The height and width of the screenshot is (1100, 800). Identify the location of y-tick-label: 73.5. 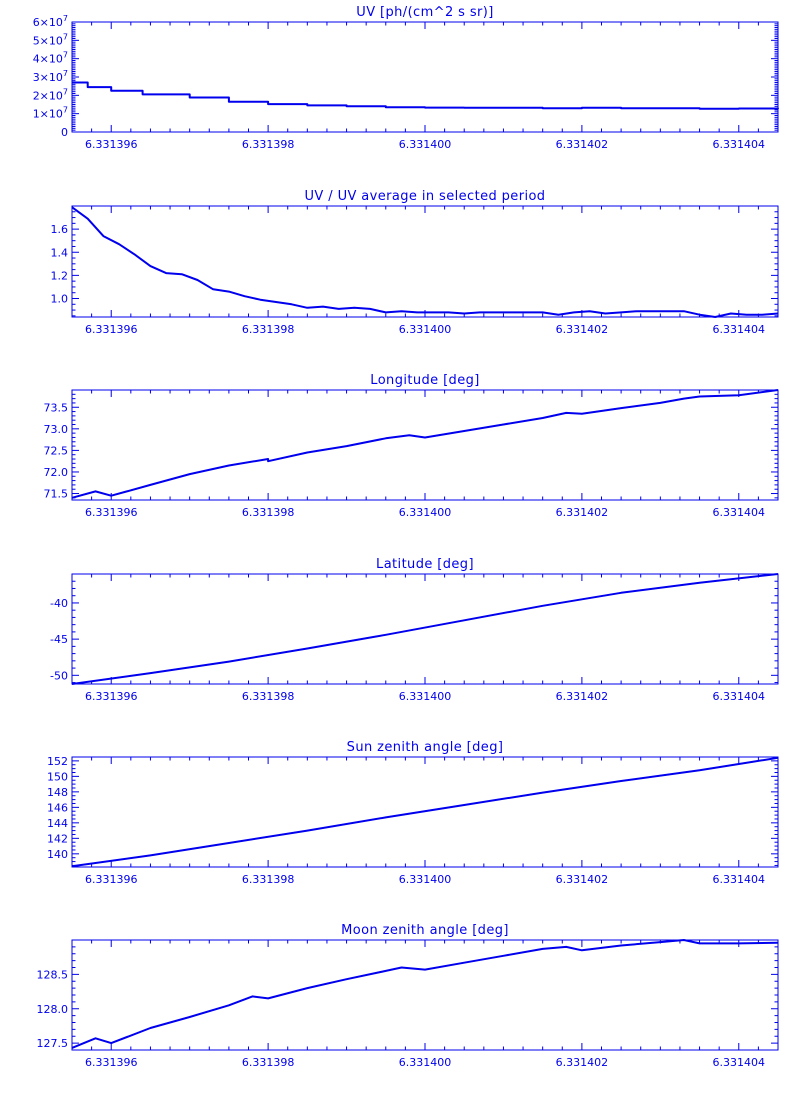
(56, 407).